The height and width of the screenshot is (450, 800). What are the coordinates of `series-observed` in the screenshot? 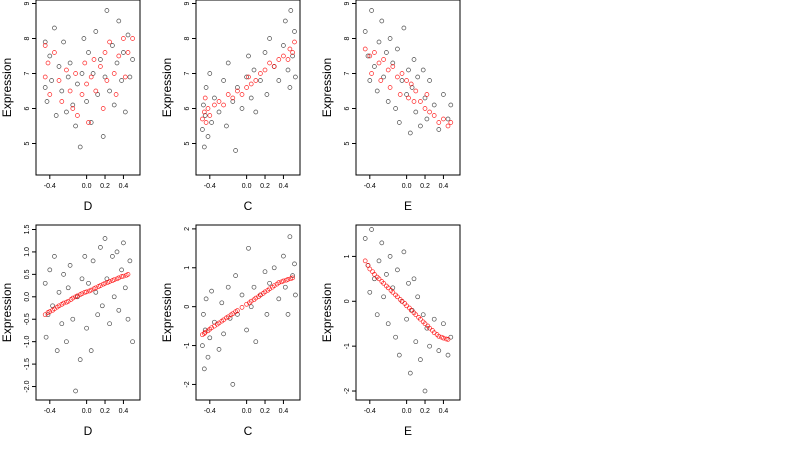 It's located at (88, 79).